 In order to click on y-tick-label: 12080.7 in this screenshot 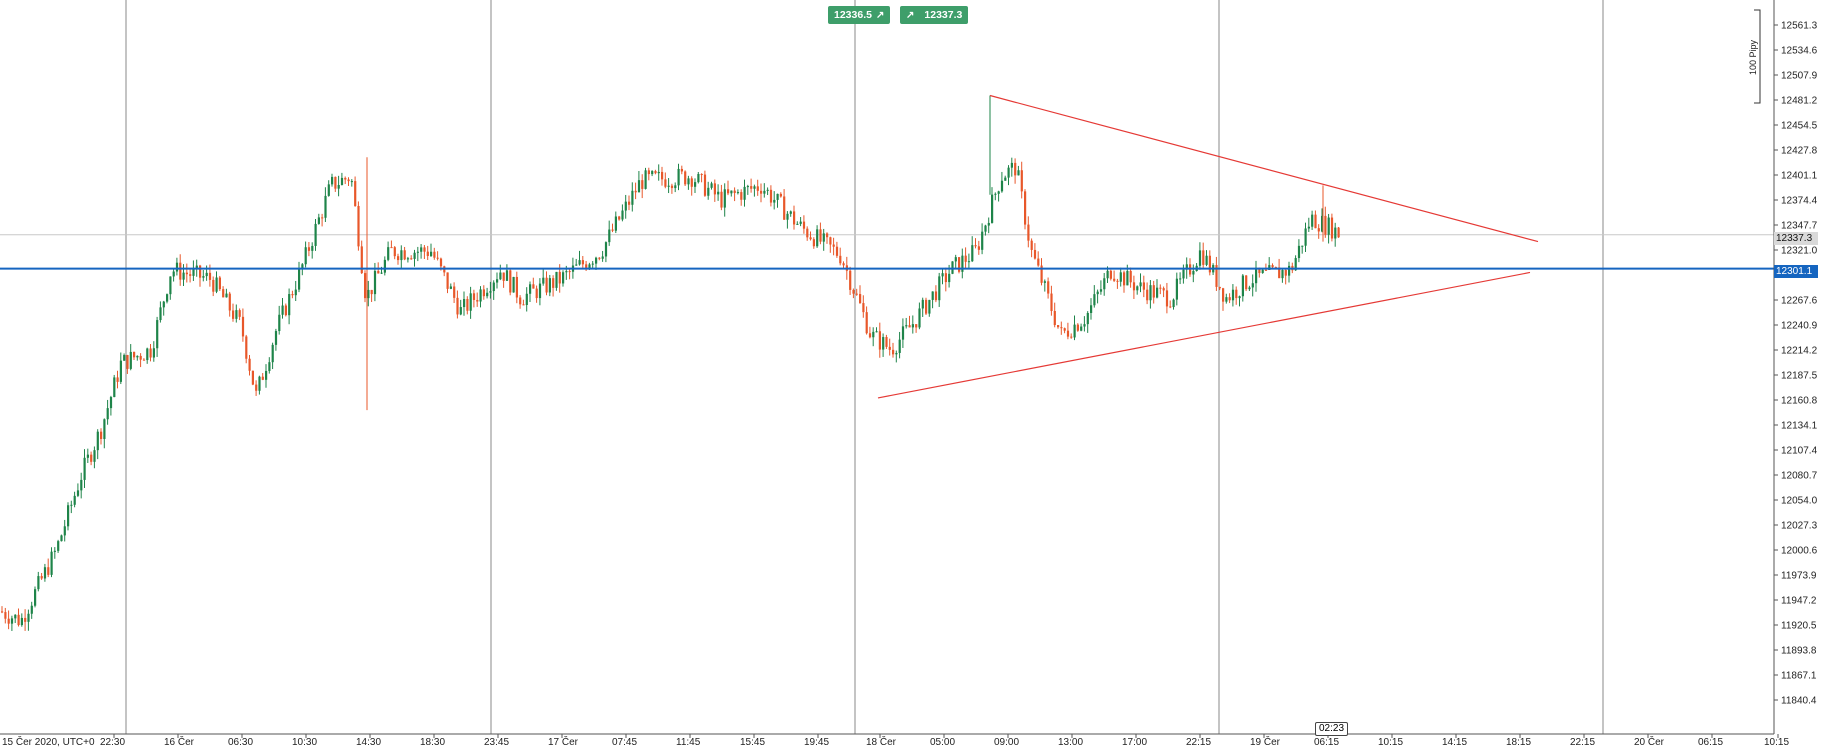, I will do `click(1799, 476)`.